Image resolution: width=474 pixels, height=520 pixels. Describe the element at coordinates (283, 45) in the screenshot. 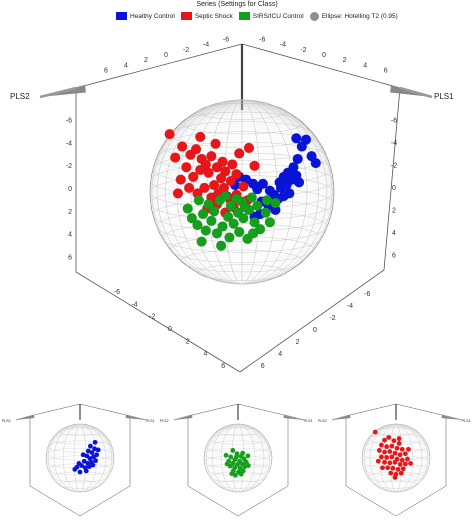

I see `top-right-tick: -4` at that location.